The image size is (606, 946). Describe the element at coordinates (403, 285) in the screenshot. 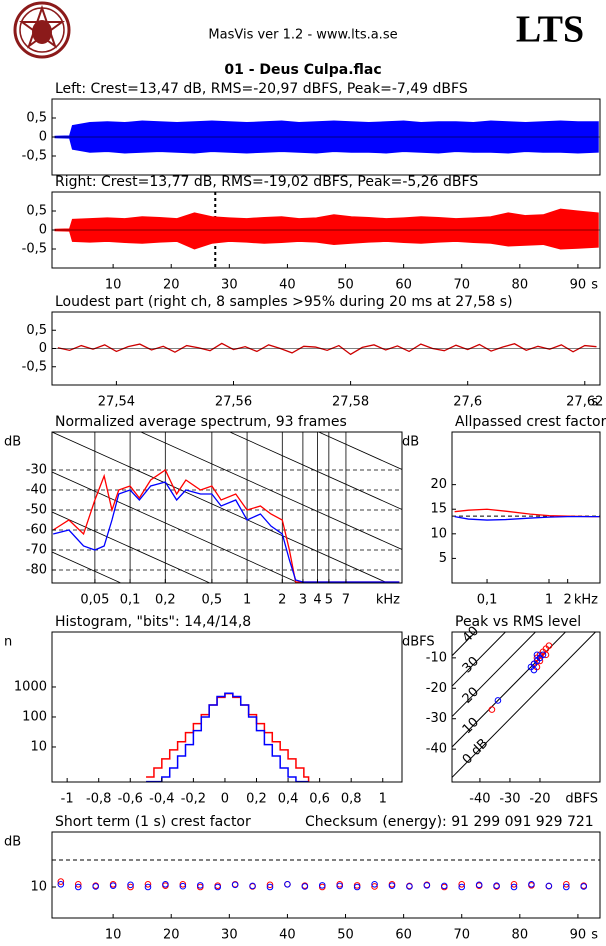

I see `x-tick-label: 60` at that location.